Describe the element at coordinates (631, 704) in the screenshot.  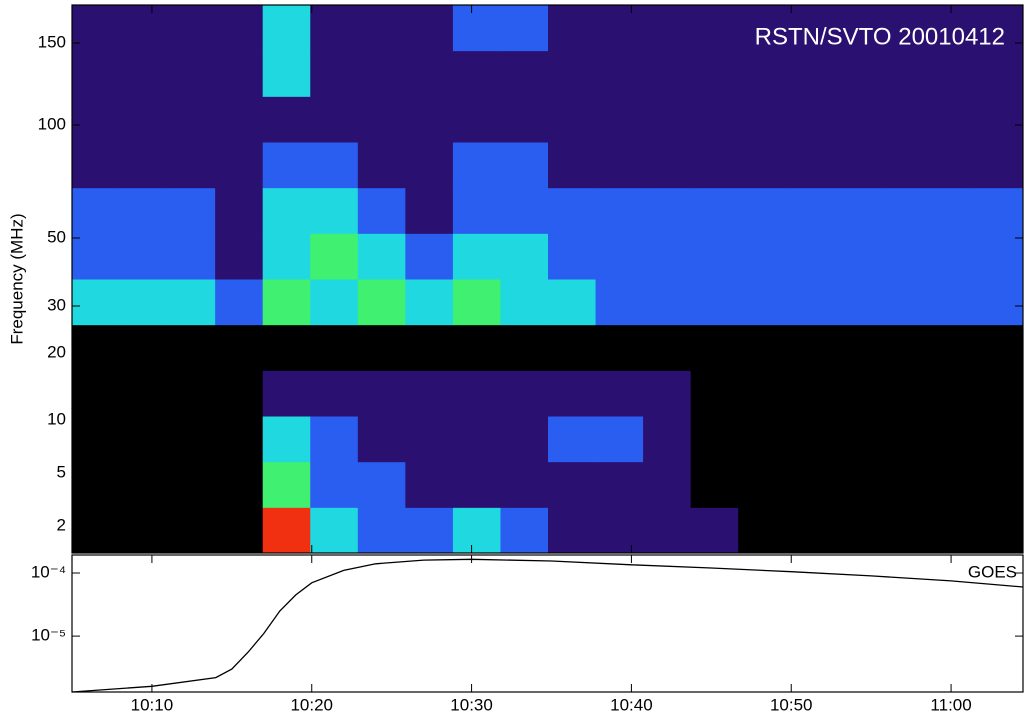
I see `x-tick-label: 10:40` at that location.